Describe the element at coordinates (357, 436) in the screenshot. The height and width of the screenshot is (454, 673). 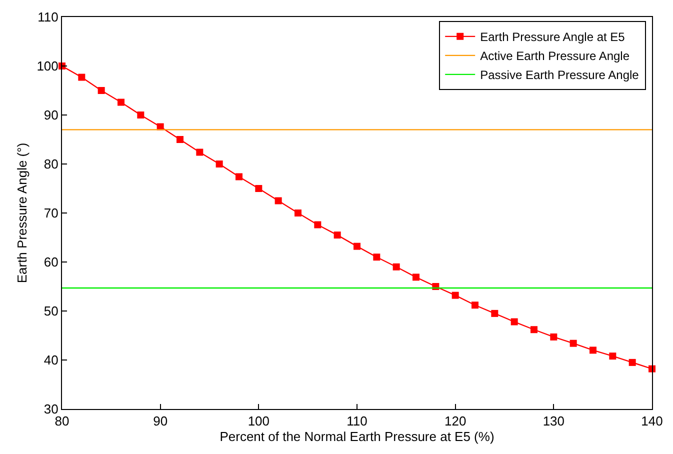
I see `x-axis-title: Percent of the Normal Earth Pressure at E5 (%)` at that location.